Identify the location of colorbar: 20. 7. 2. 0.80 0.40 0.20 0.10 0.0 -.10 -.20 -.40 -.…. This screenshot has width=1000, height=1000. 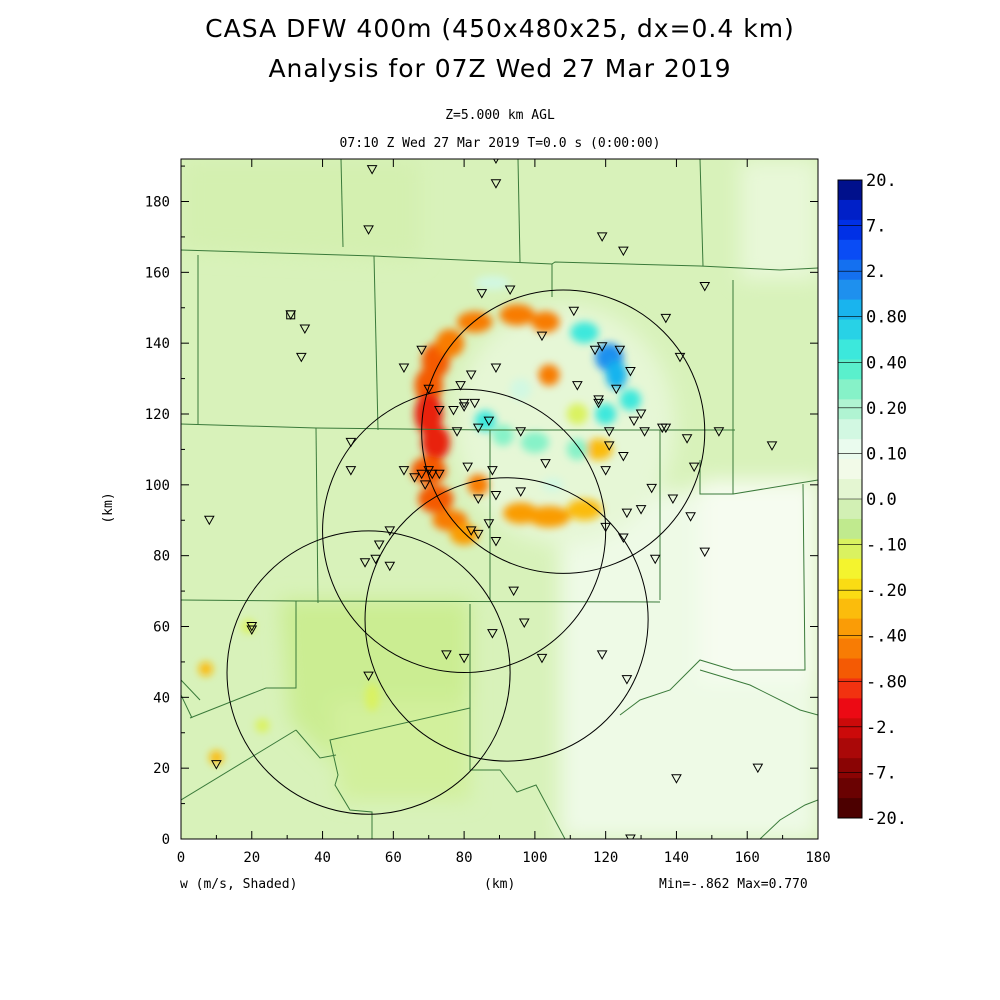
(872, 500).